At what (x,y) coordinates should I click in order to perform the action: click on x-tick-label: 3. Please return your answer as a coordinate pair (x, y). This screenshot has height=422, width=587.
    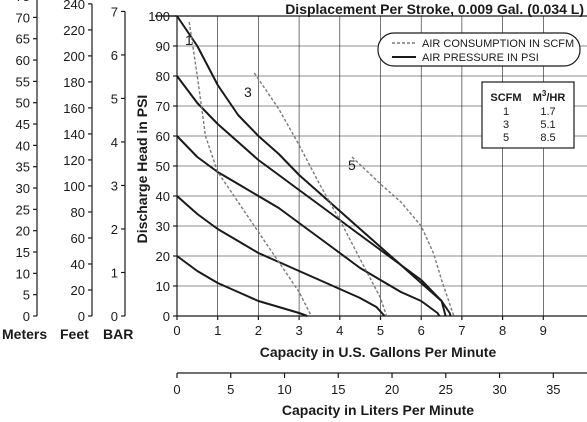
    Looking at the image, I should click on (298, 330).